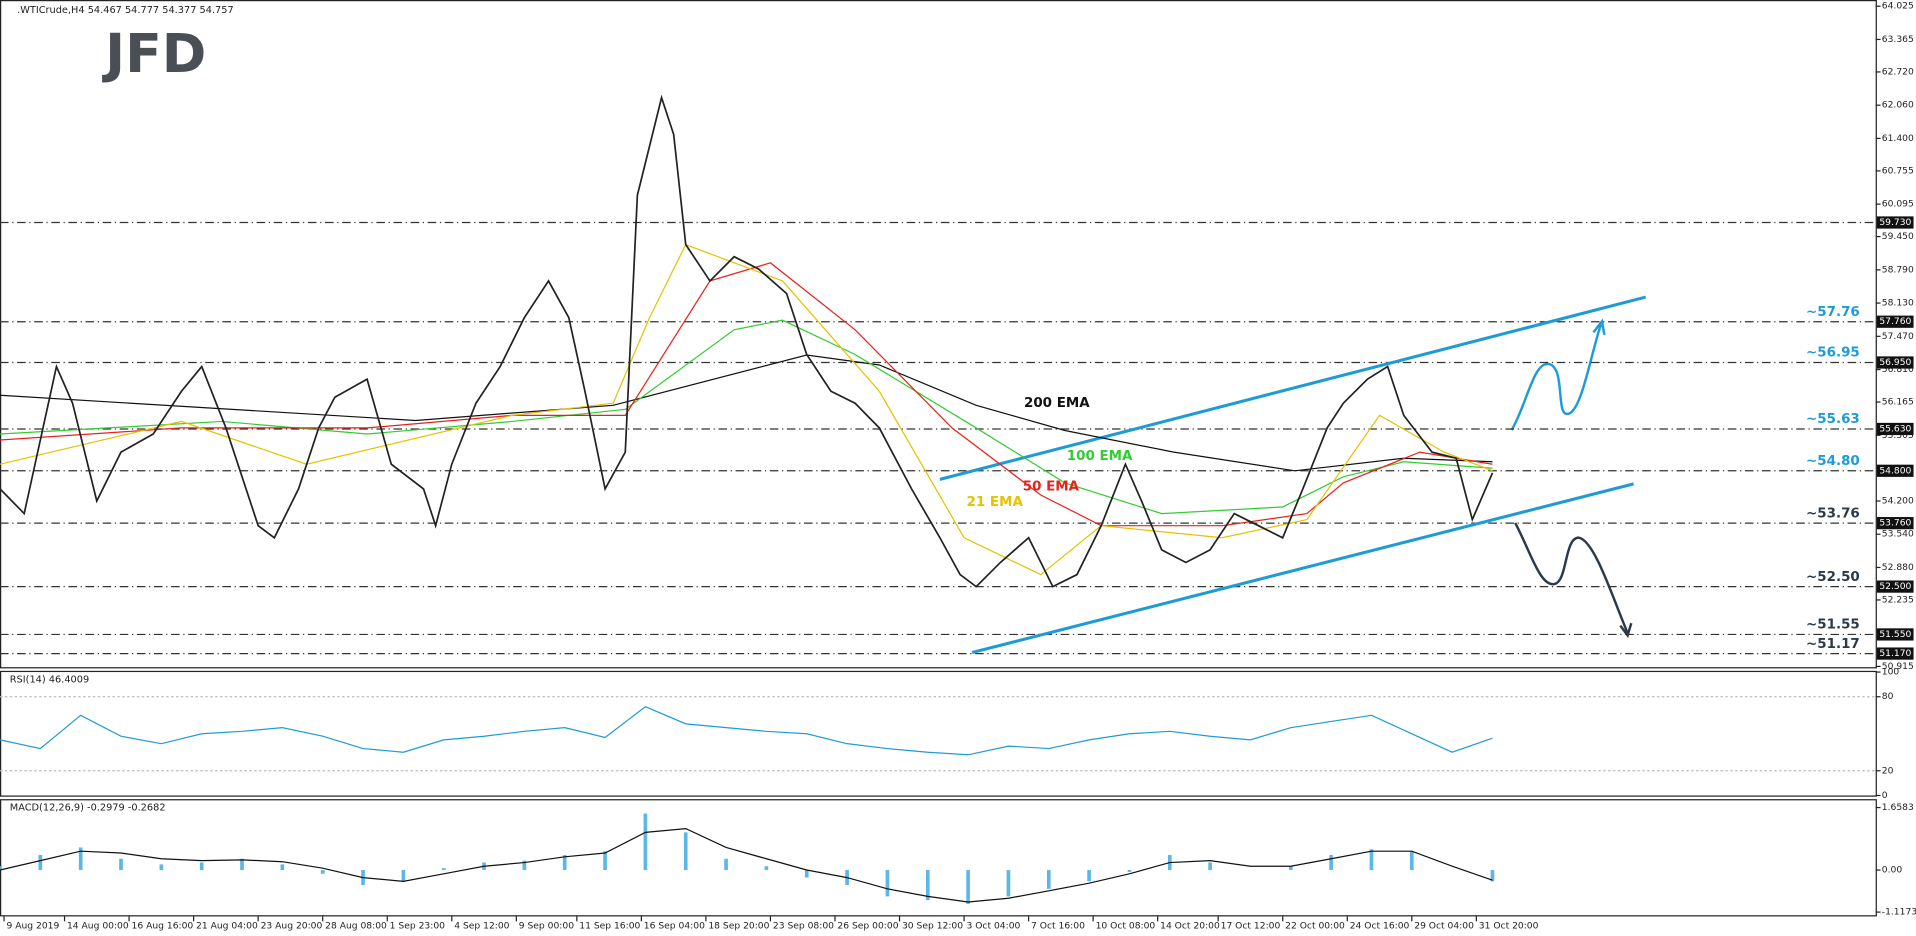 This screenshot has width=1916, height=936. What do you see at coordinates (1898, 599) in the screenshot?
I see `y-tick-label: 52.235` at bounding box center [1898, 599].